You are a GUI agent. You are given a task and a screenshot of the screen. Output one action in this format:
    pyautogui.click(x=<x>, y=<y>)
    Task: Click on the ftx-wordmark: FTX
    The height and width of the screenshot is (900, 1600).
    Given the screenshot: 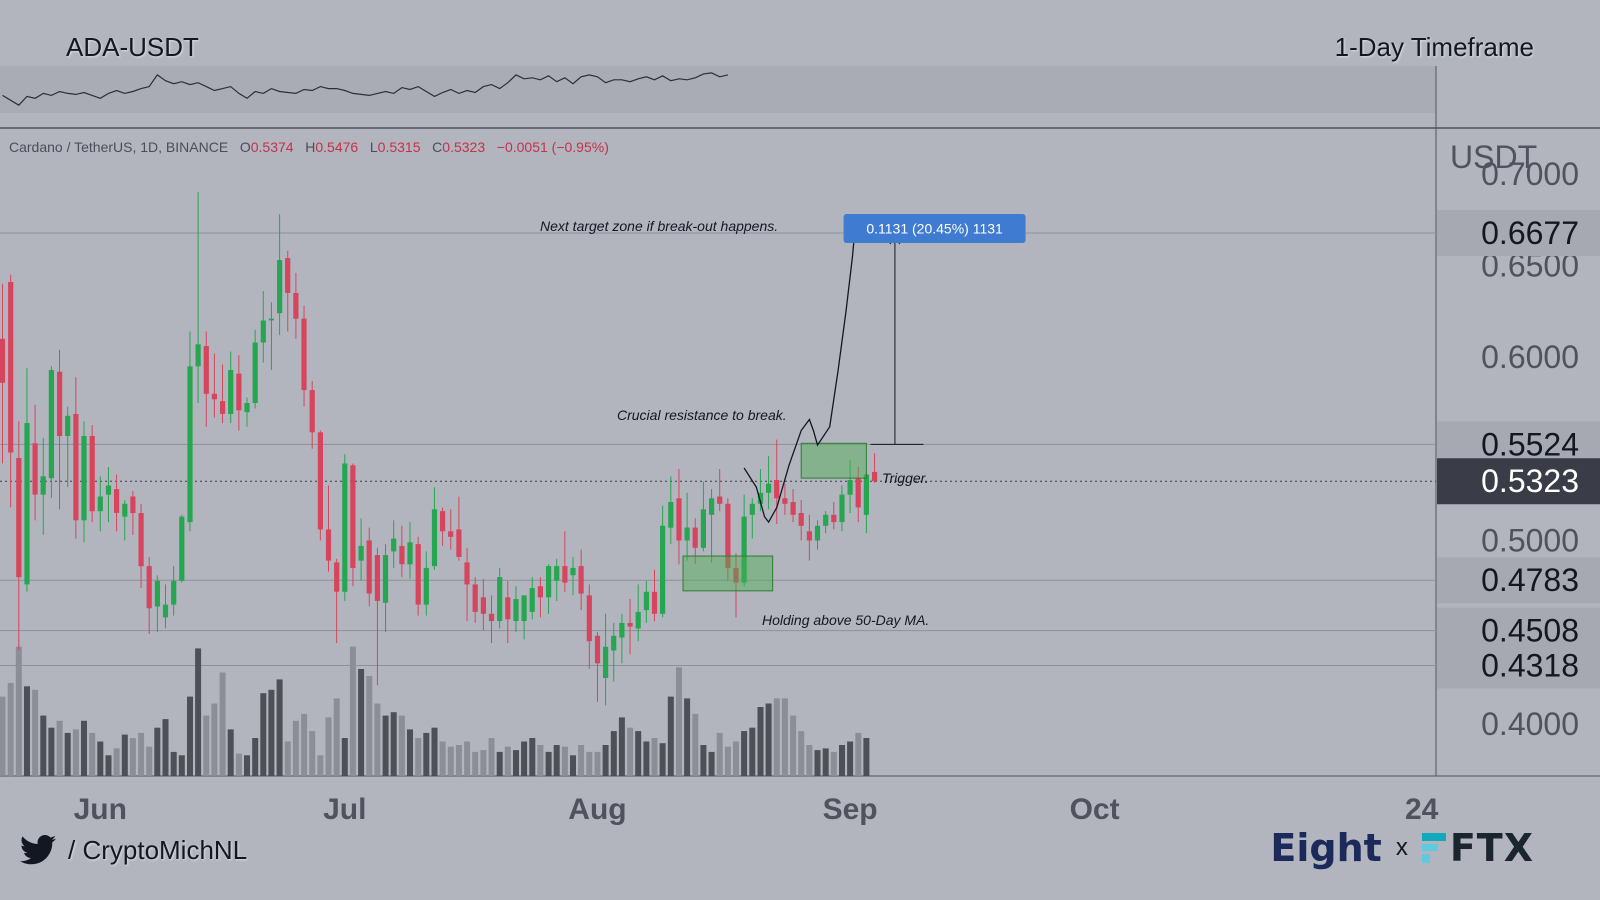 What is the action you would take?
    pyautogui.click(x=1491, y=848)
    